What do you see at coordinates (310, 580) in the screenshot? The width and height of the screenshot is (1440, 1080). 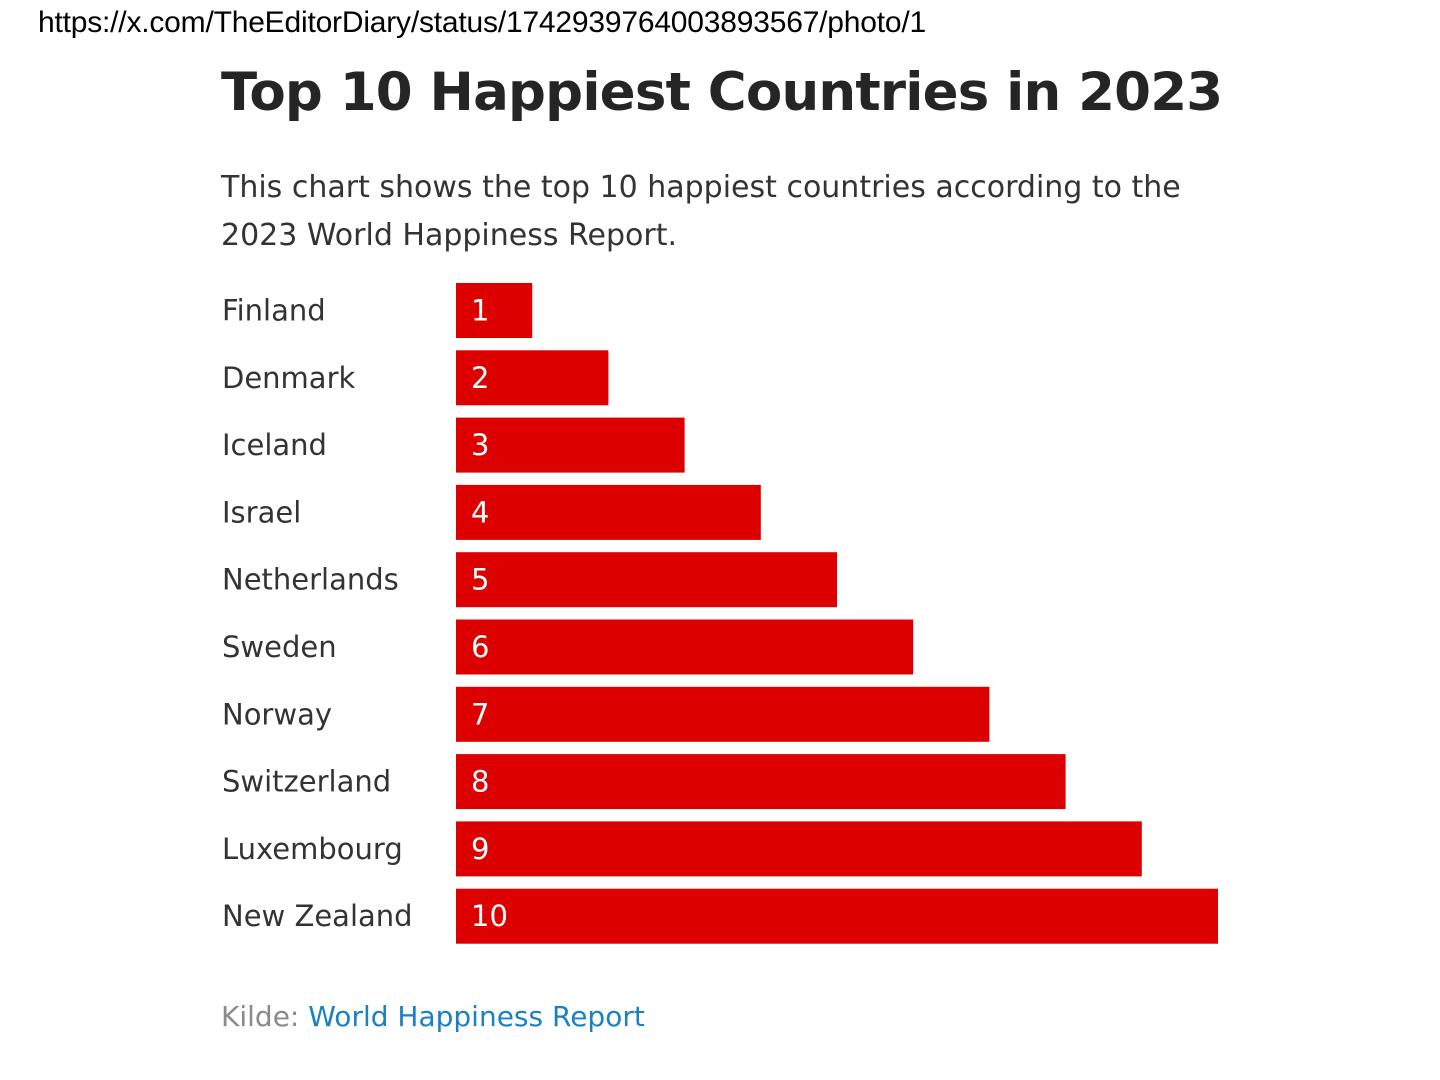 I see `category-label: Netherlands` at bounding box center [310, 580].